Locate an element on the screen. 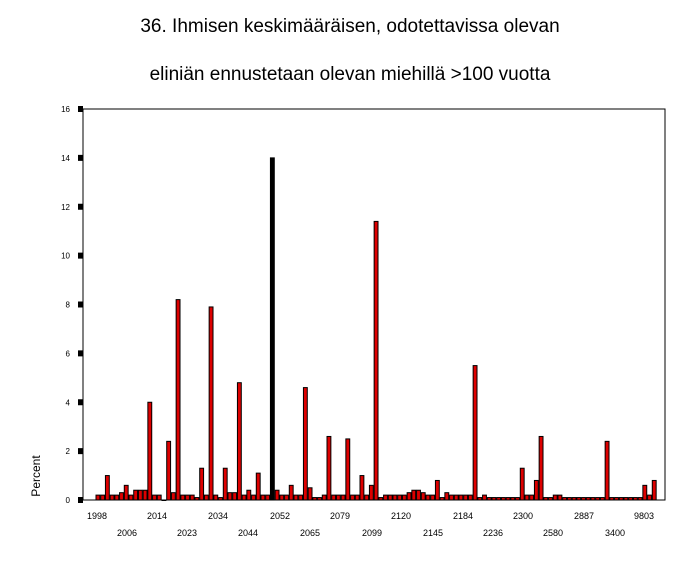 This screenshot has height=561, width=700. y-tick-label: 6 is located at coordinates (68, 353).